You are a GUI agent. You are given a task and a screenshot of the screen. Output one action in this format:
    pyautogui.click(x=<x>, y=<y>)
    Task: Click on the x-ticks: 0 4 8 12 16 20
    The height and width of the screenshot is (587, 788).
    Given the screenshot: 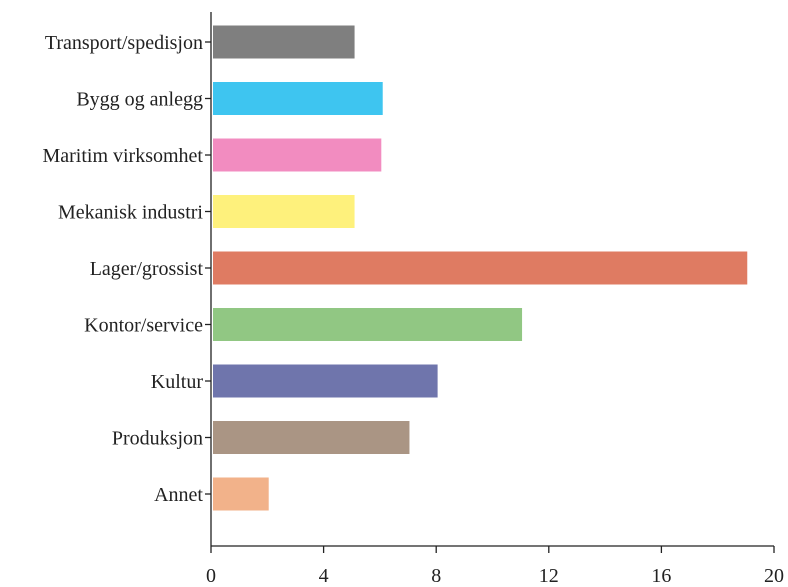 What is the action you would take?
    pyautogui.click(x=495, y=566)
    